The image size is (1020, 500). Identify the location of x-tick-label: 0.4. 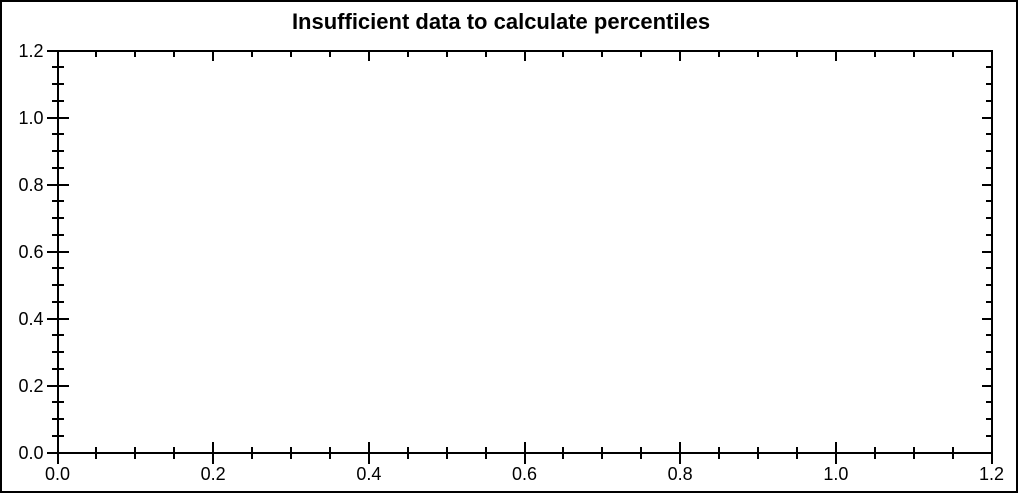
(369, 474).